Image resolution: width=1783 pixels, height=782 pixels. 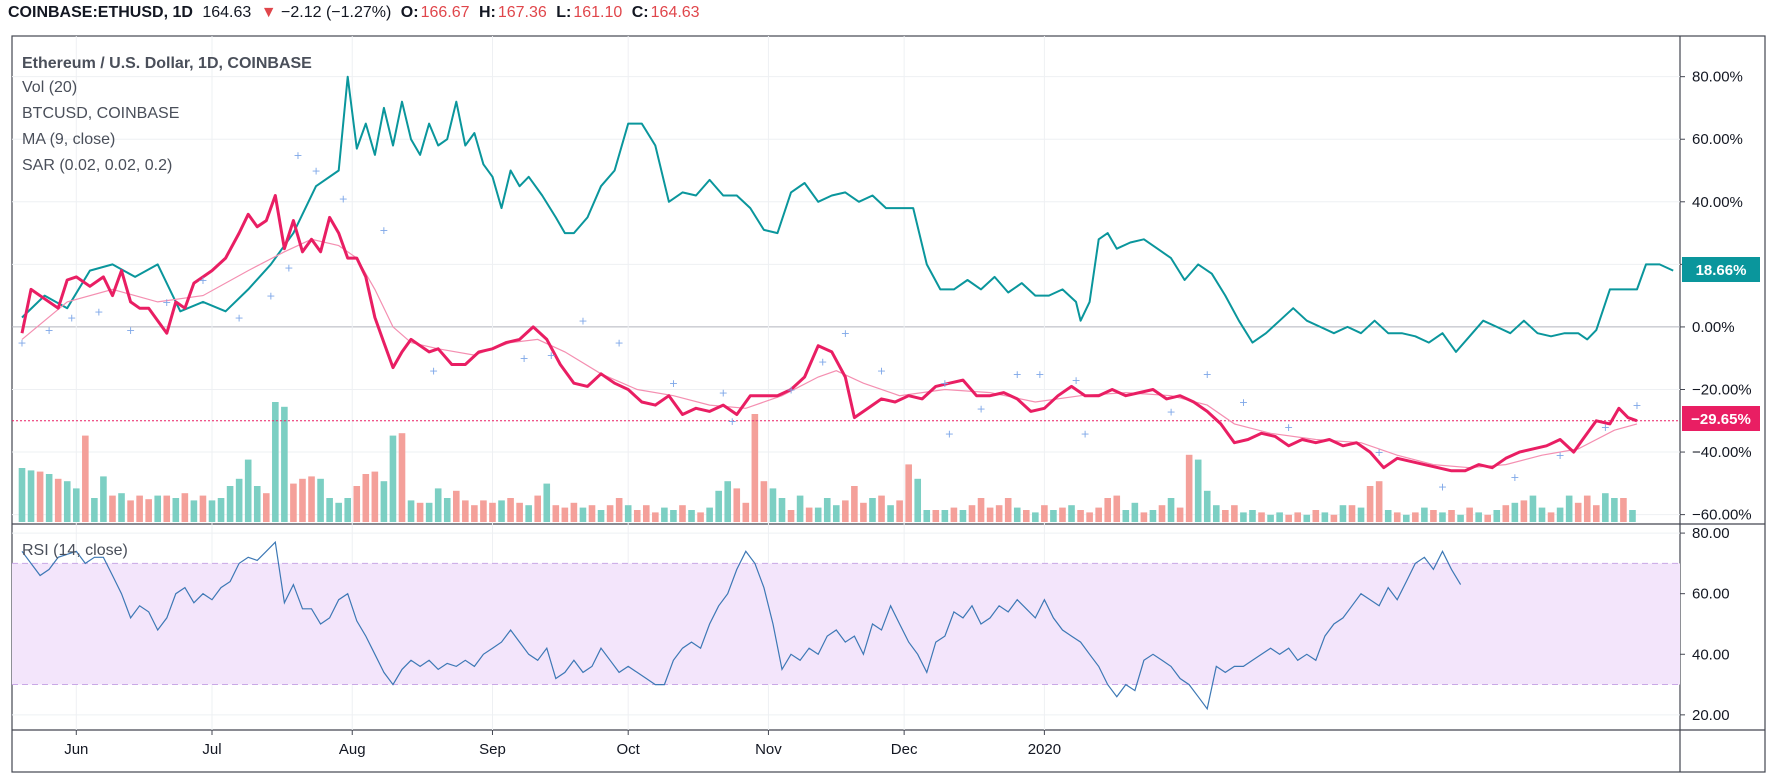 I want to click on time-tick-label: Aug, so click(x=352, y=749).